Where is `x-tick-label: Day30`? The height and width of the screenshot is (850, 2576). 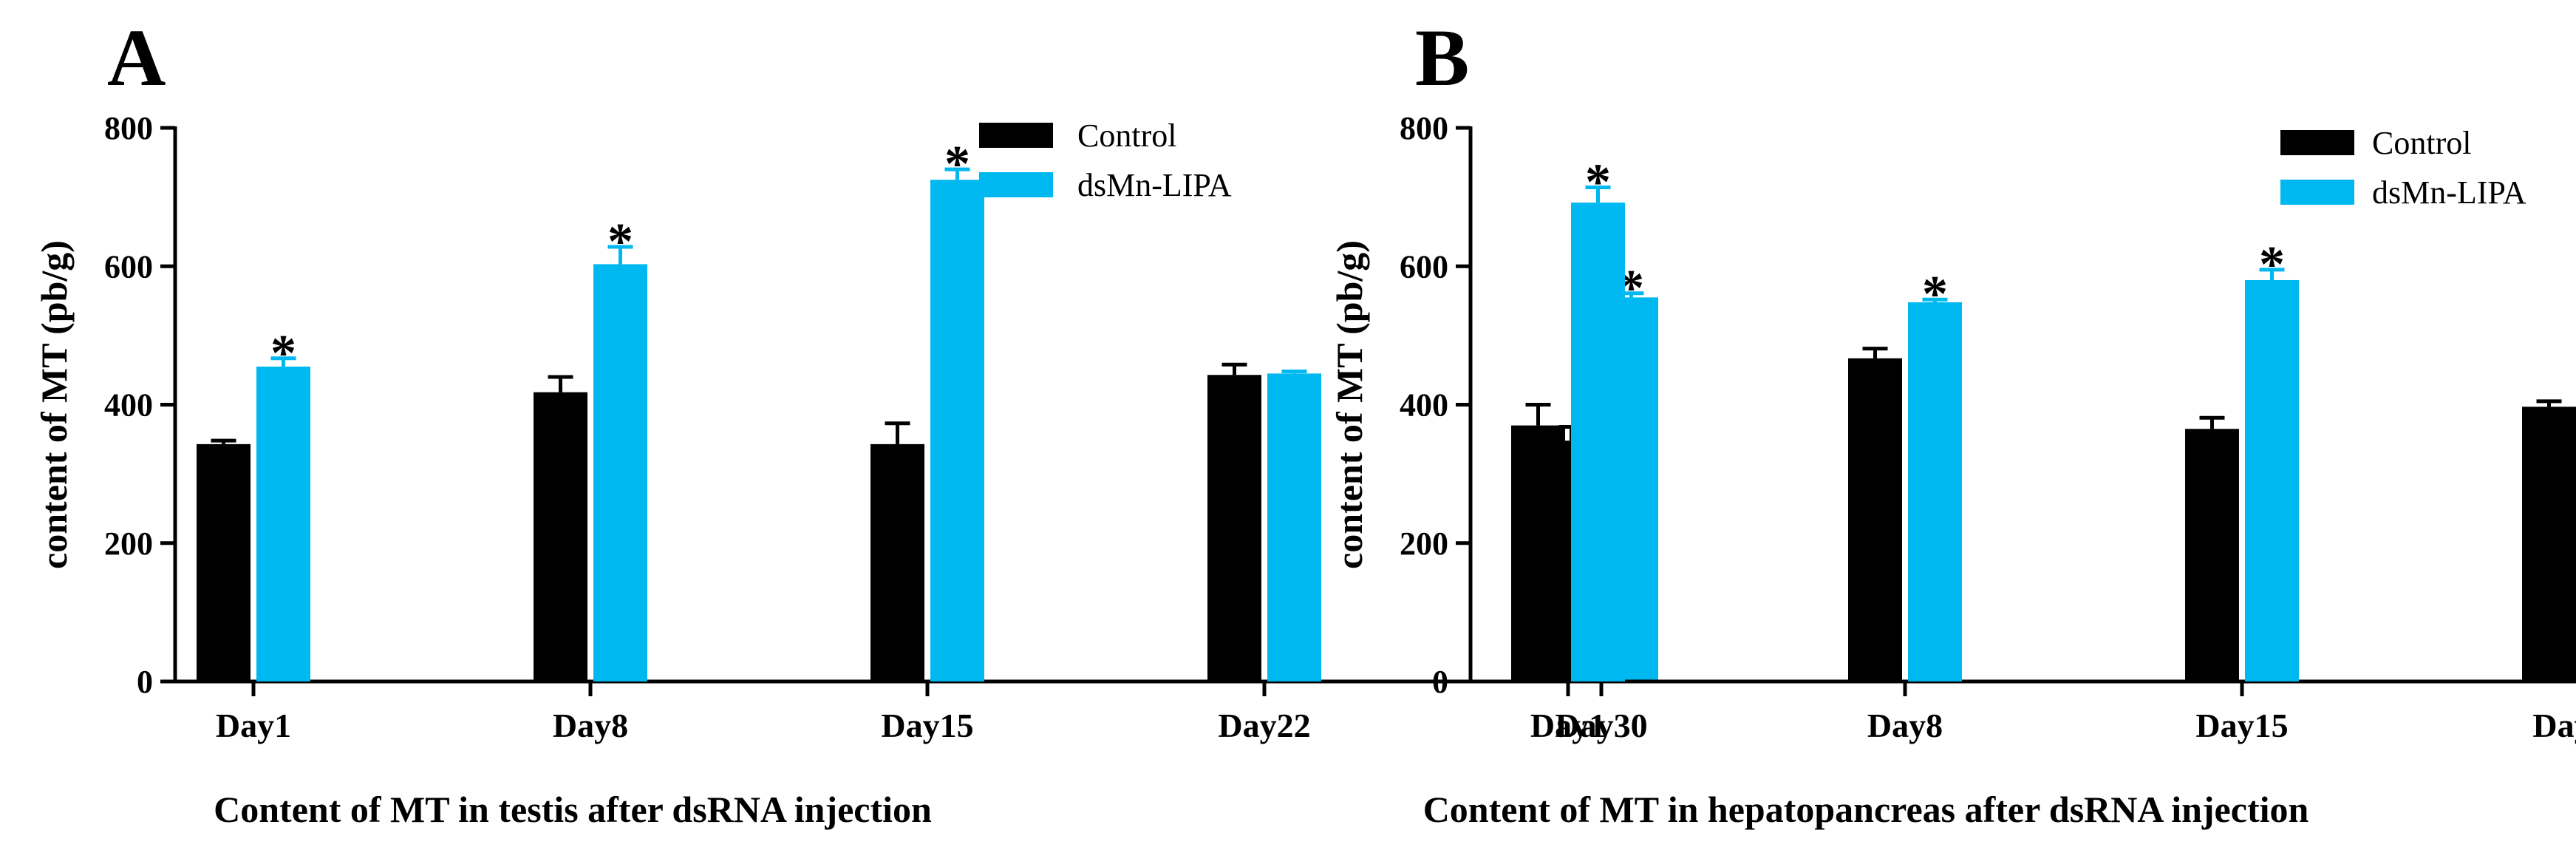 x-tick-label: Day30 is located at coordinates (1601, 725).